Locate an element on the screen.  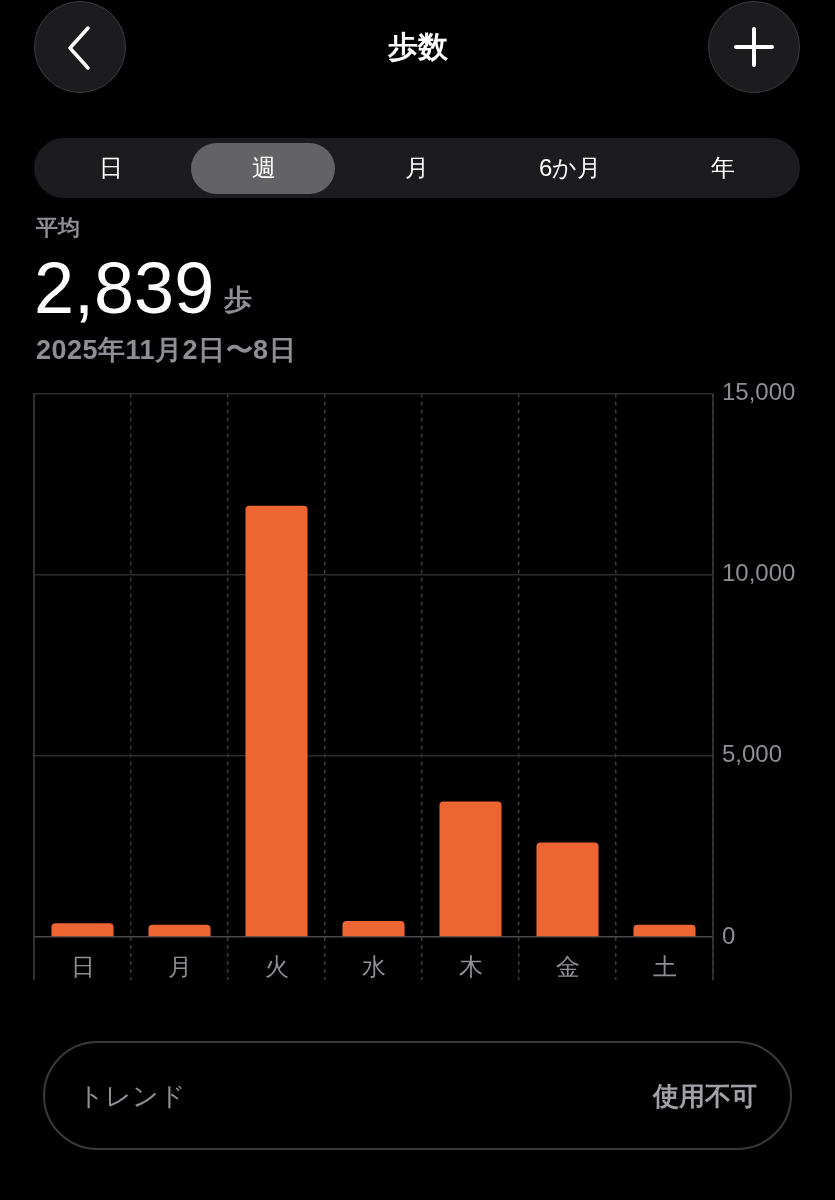
x-tick-label: 月 is located at coordinates (179, 967).